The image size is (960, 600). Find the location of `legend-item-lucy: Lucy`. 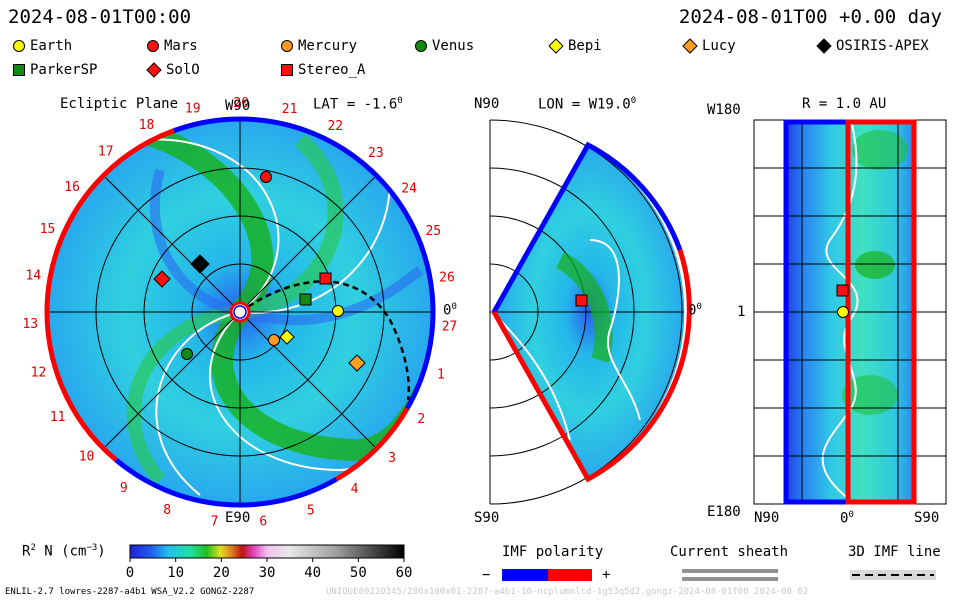

legend-item-lucy: Lucy is located at coordinates (709, 46).